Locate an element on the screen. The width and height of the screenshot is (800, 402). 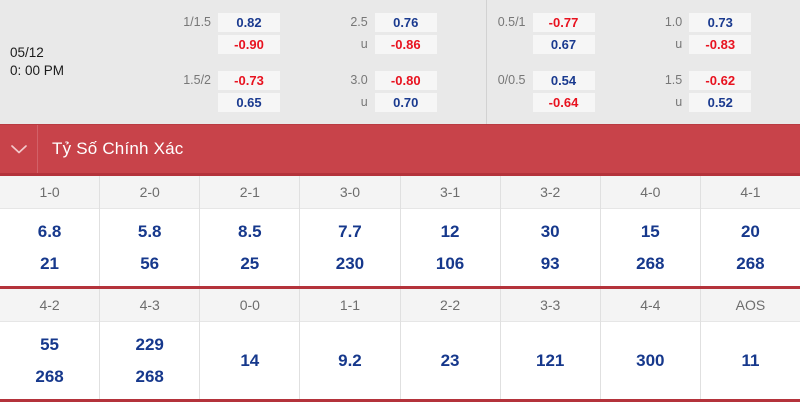
odds-label: 0/0.5 is located at coordinates (510, 80).